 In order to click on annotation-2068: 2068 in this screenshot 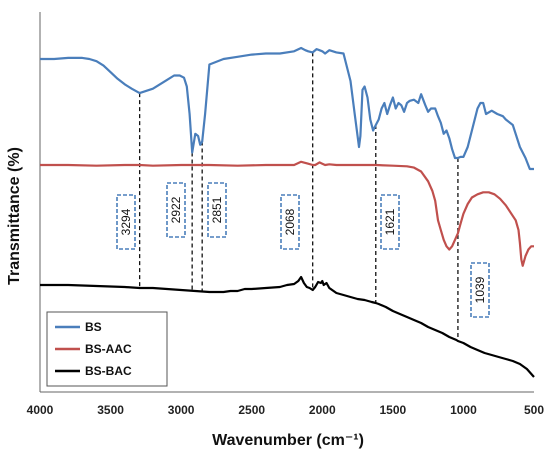, I will do `click(290, 222)`.